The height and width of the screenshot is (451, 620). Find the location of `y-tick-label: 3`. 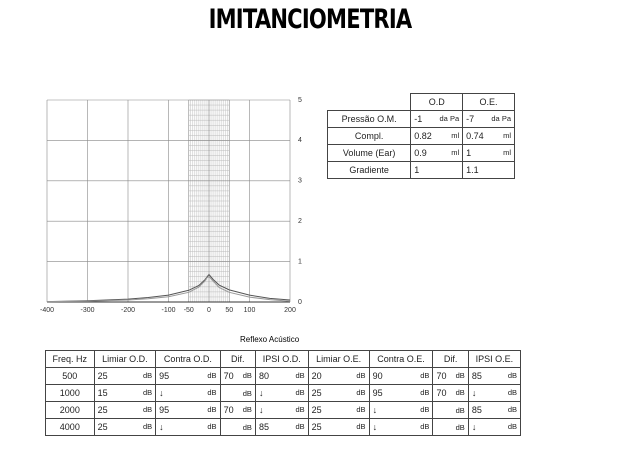

y-tick-label: 3 is located at coordinates (300, 181).